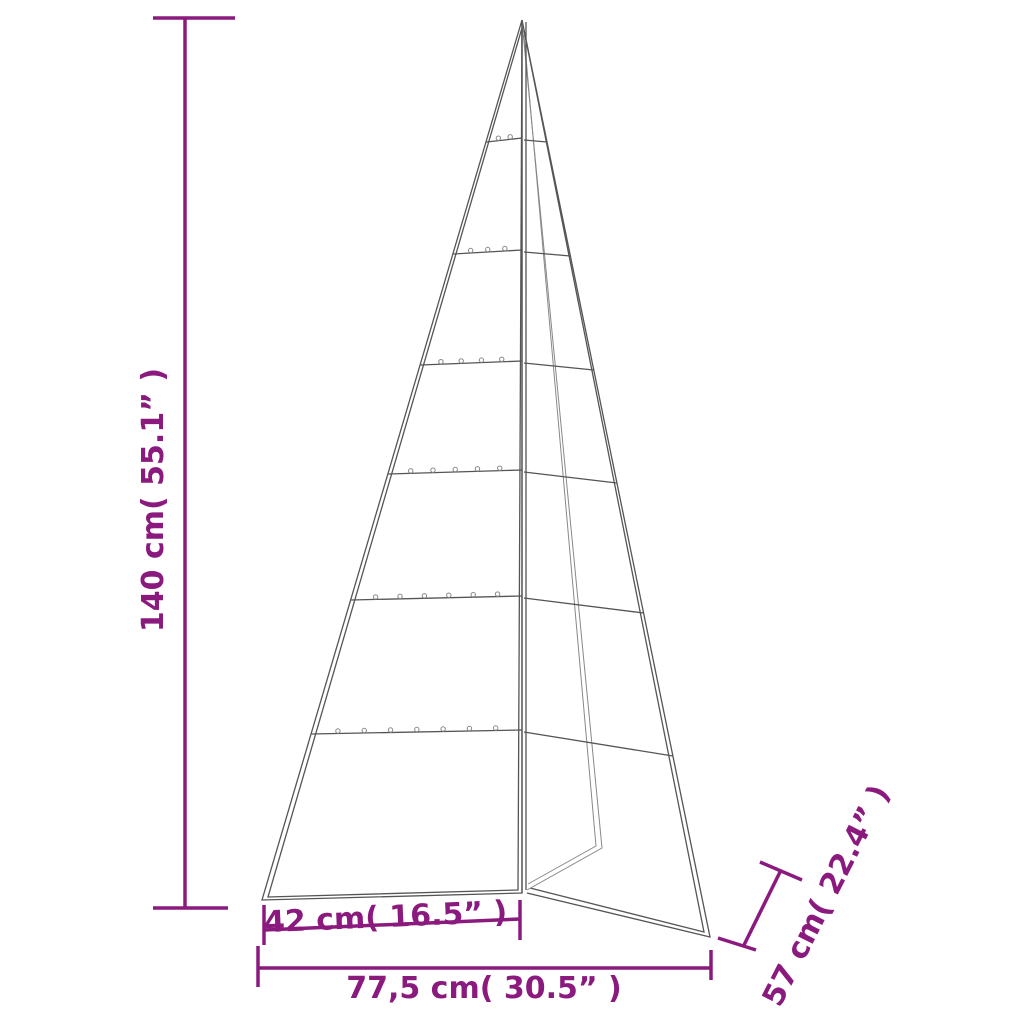 This screenshot has width=1024, height=1024. I want to click on rear-panel-outline, so click(562, 456).